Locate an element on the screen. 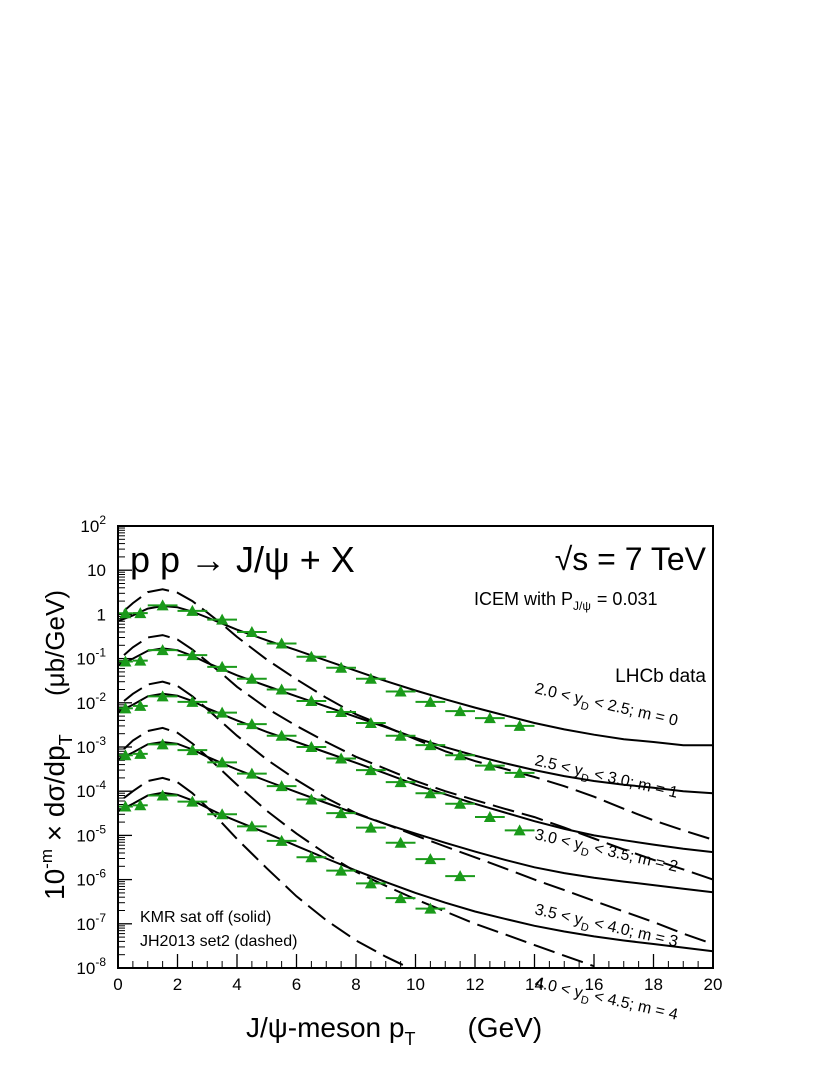  legend-solid: KMR sat off (solid) is located at coordinates (205, 917).